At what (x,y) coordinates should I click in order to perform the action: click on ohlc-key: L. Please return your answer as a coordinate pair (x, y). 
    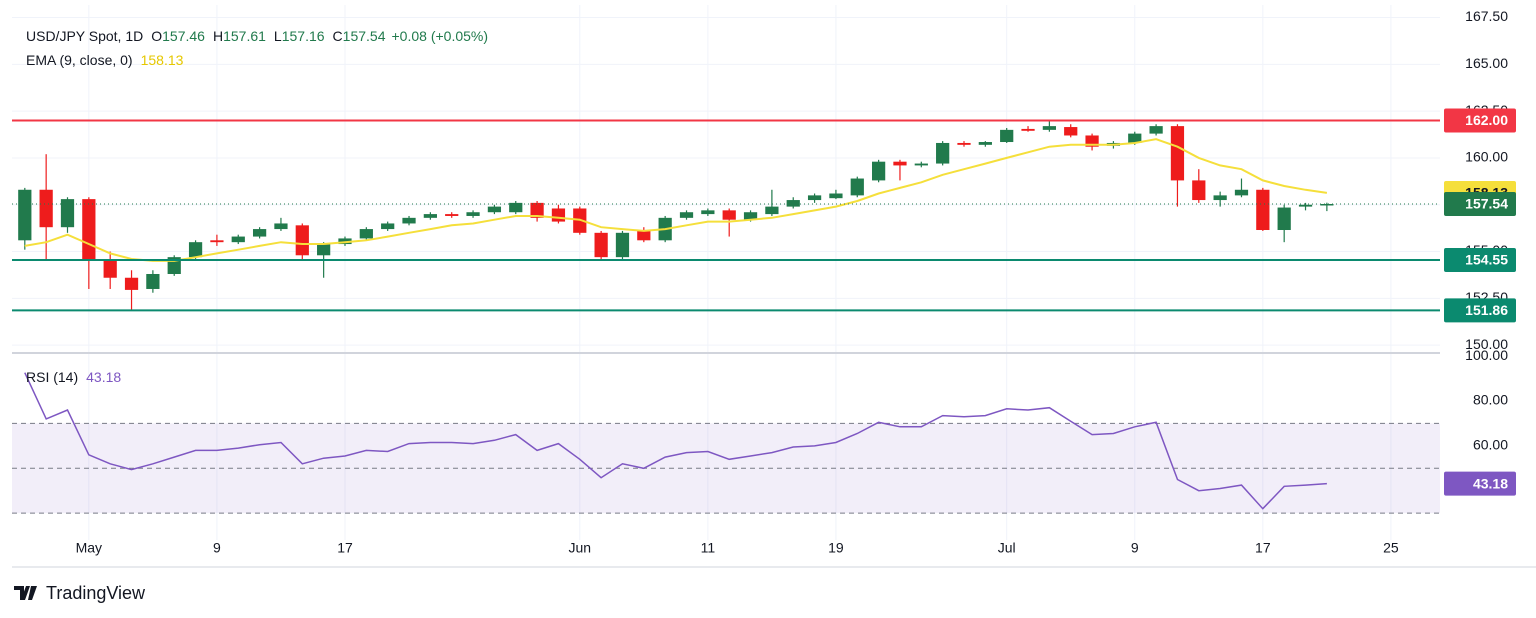
    Looking at the image, I should click on (278, 36).